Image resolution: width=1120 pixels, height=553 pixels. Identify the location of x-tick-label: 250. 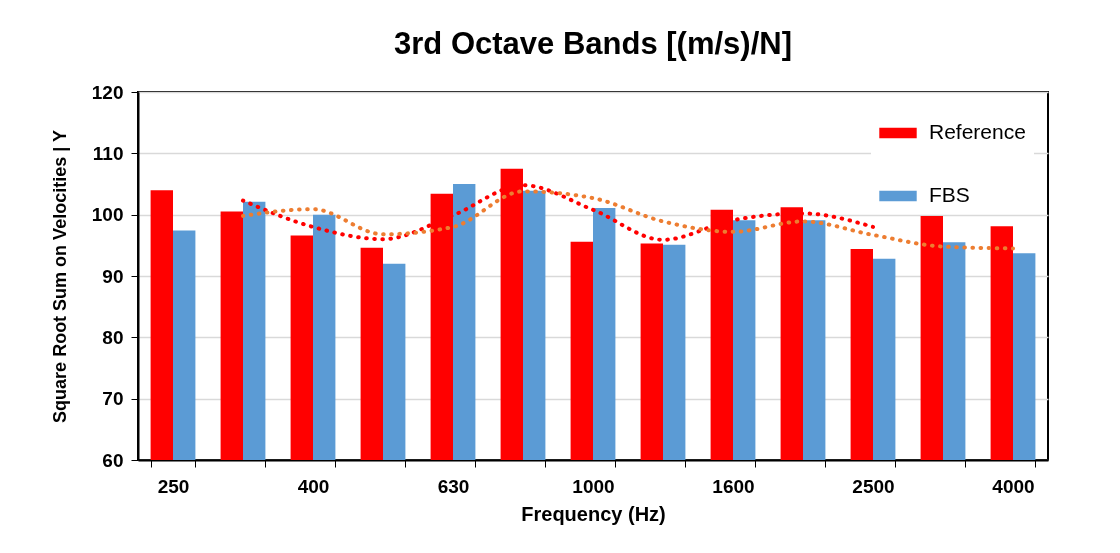
(173, 486).